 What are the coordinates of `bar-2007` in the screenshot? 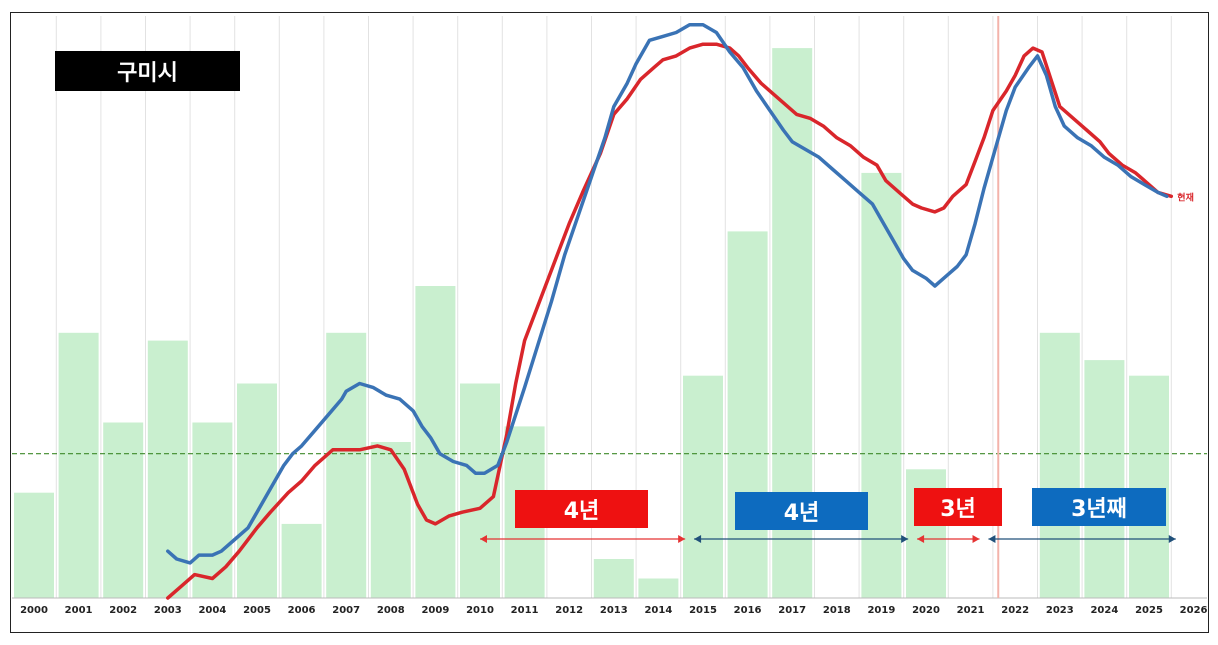 It's located at (346, 465).